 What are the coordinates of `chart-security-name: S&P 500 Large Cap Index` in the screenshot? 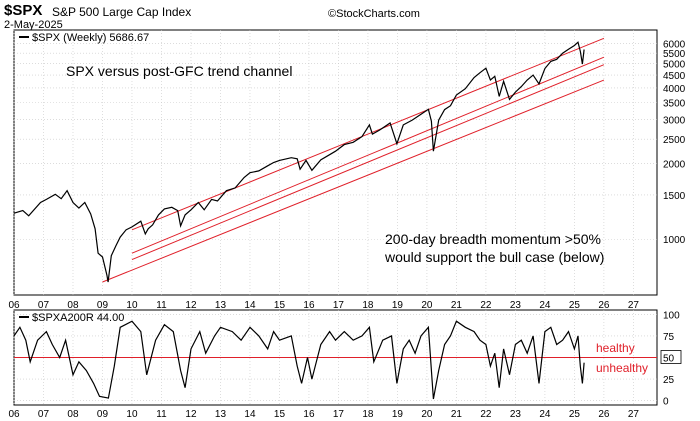 It's located at (122, 12).